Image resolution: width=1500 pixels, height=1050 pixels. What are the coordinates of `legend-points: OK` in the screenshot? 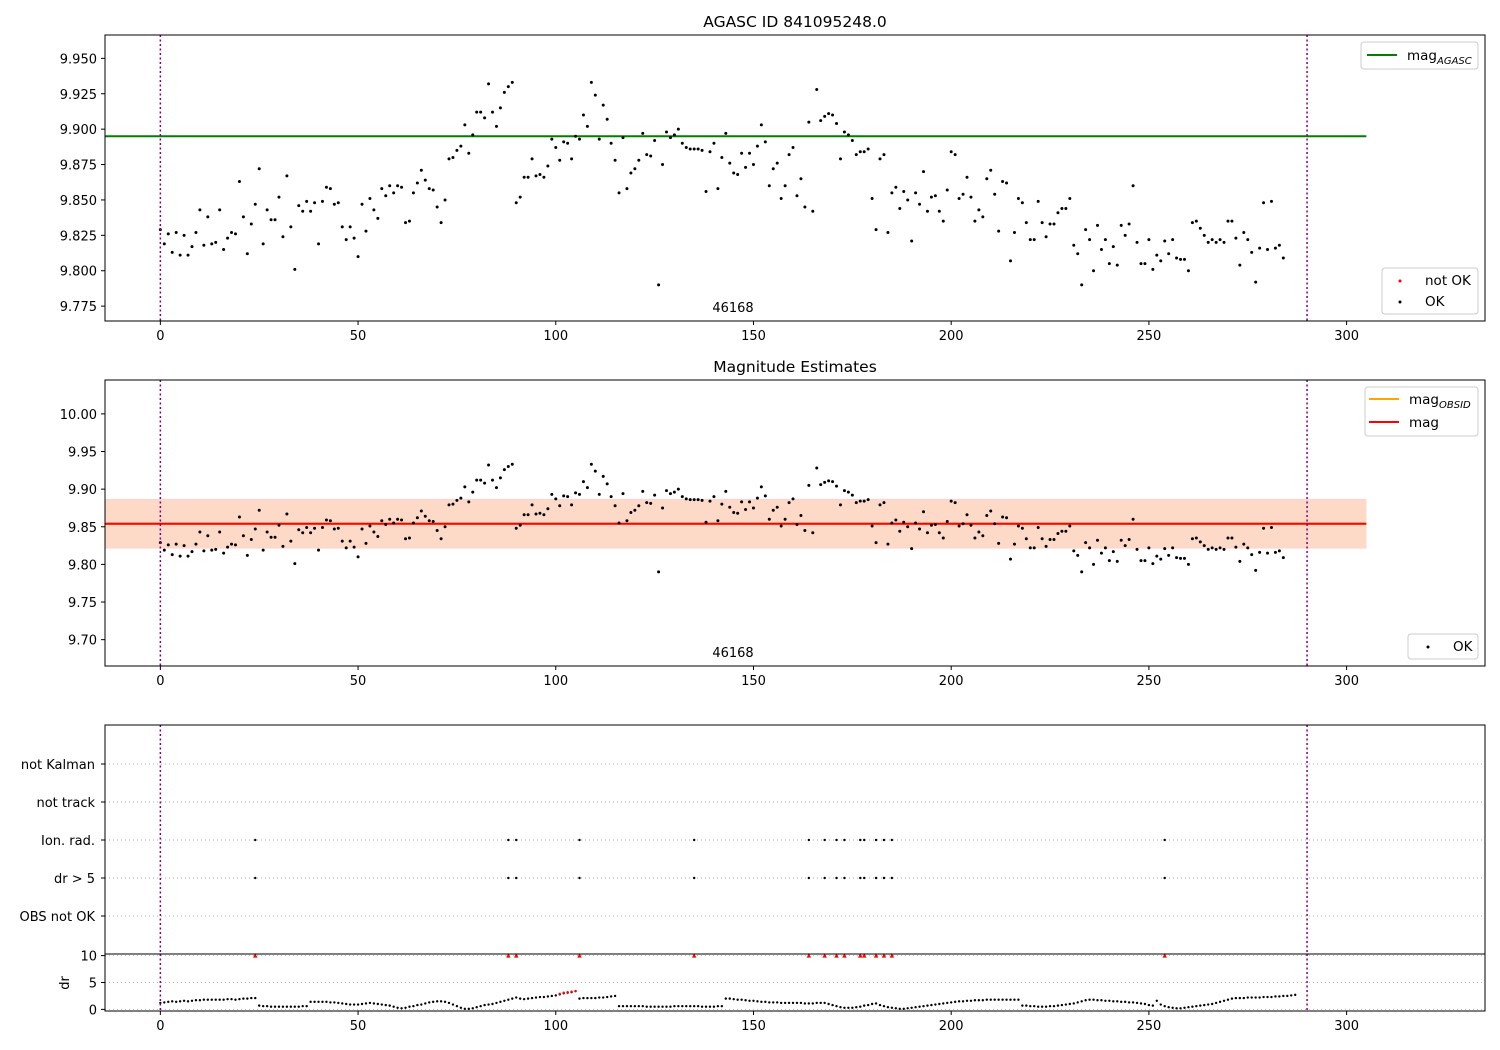 It's located at (1443, 646).